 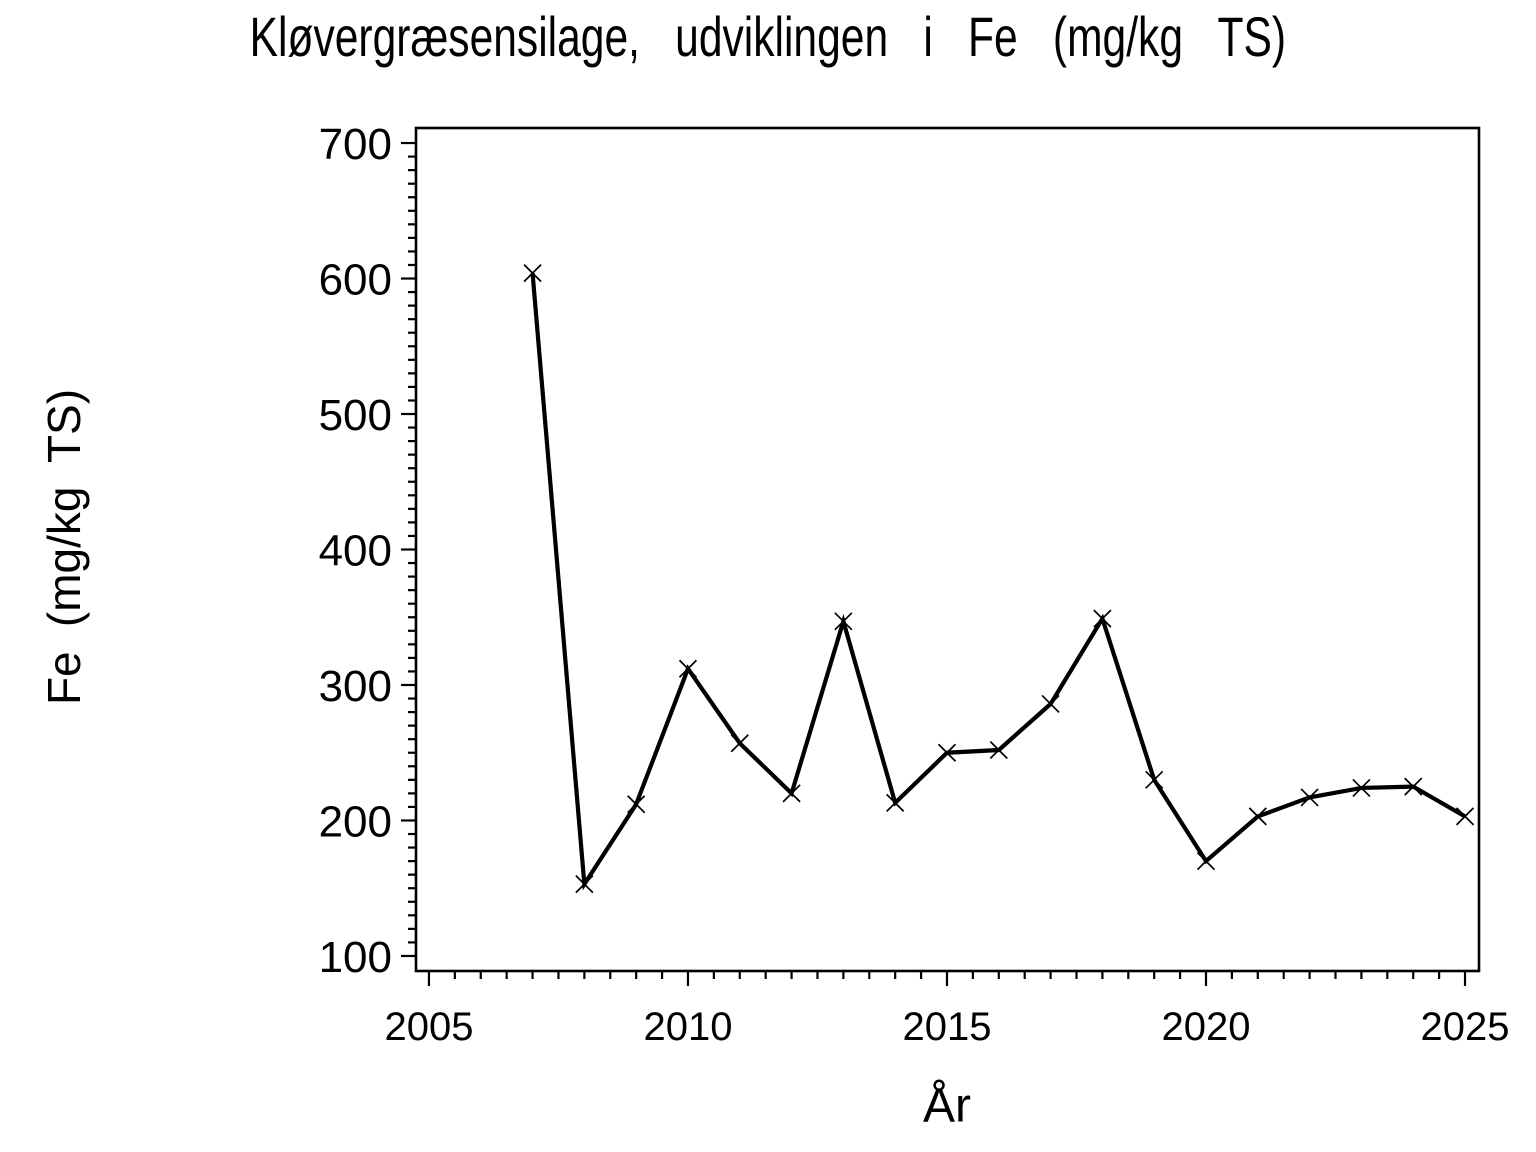 I want to click on x-tick-labels: 2005 2010 2015 2020 2025, so click(x=946, y=1027).